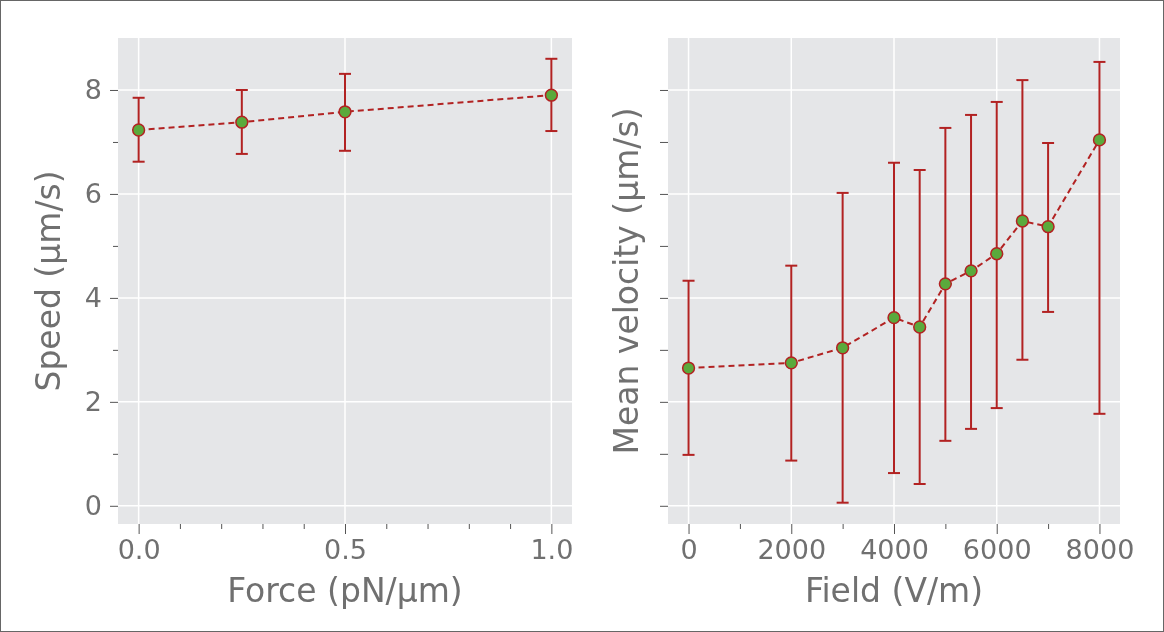 The height and width of the screenshot is (632, 1164). I want to click on y-tick-label: 6, so click(93, 194).